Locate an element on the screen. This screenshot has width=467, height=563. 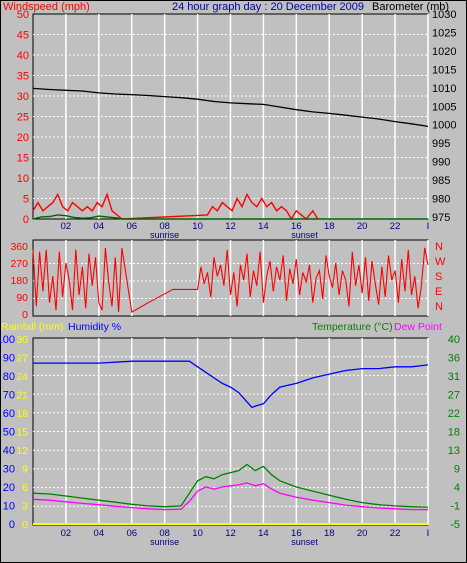
y-tick-label: 5 is located at coordinates (26, 200).